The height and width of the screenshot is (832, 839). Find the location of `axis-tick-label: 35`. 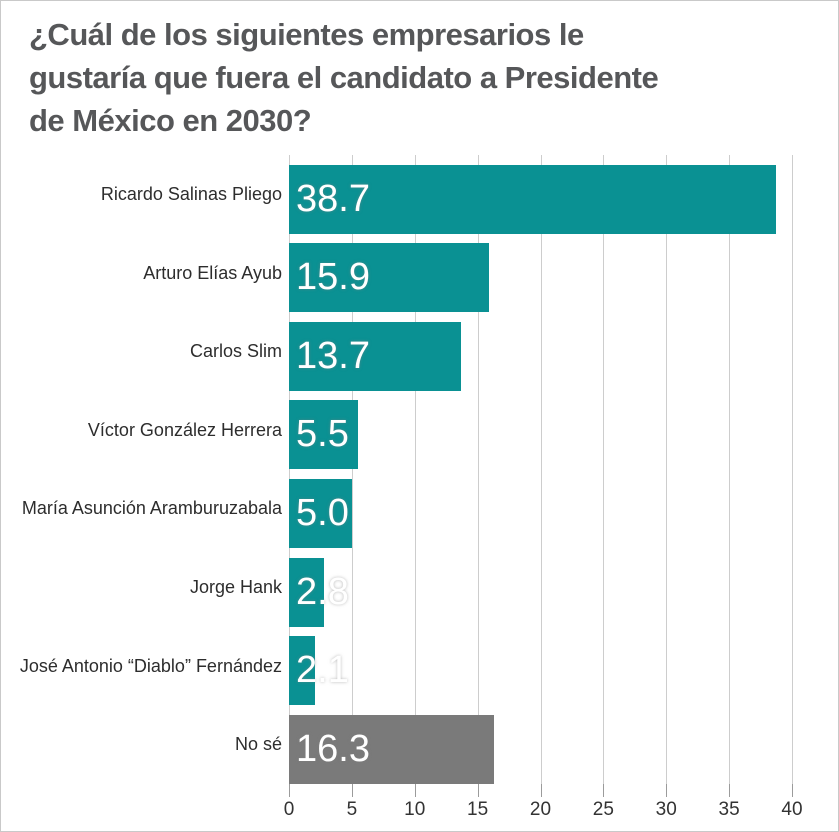

axis-tick-label: 35 is located at coordinates (729, 809).